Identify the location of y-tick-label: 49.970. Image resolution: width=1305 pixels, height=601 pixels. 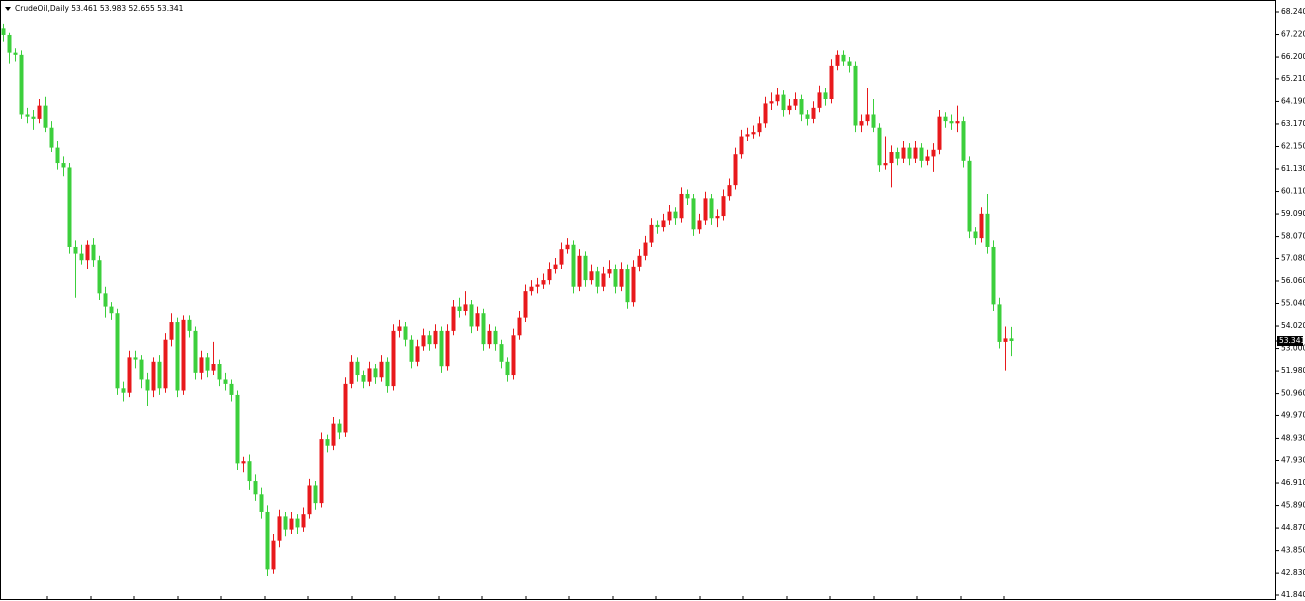
(1293, 414).